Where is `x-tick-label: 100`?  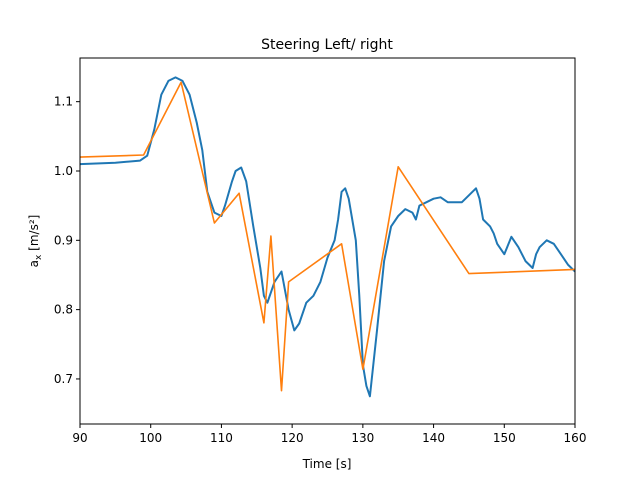 x-tick-label: 100 is located at coordinates (150, 438).